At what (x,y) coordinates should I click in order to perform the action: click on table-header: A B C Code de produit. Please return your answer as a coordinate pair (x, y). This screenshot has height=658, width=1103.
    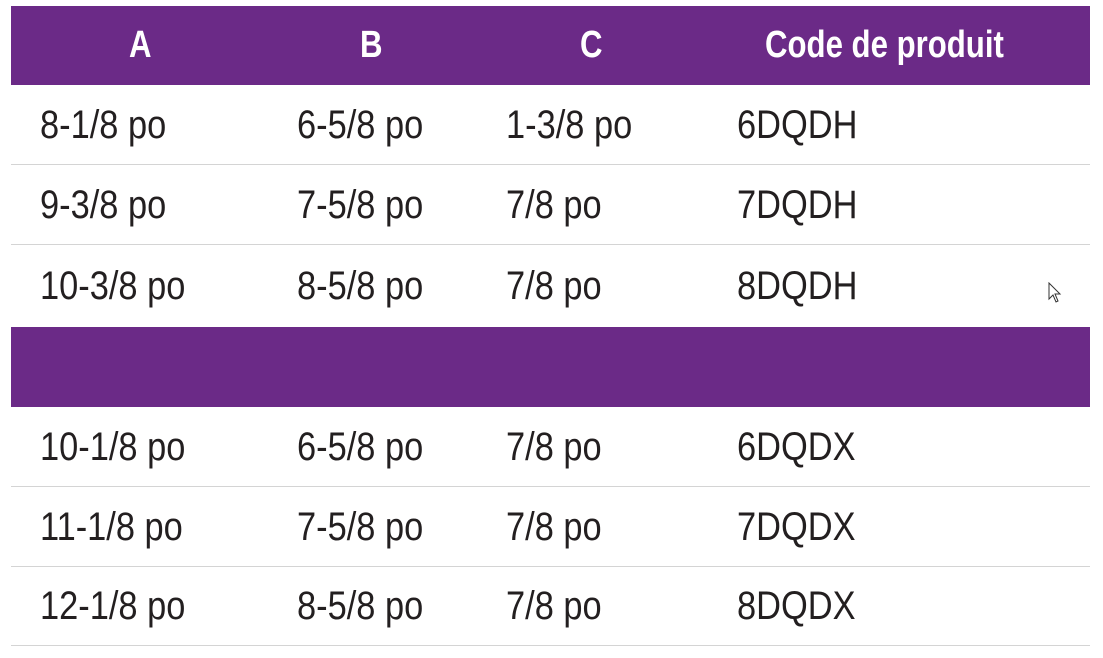
    Looking at the image, I should click on (550, 45).